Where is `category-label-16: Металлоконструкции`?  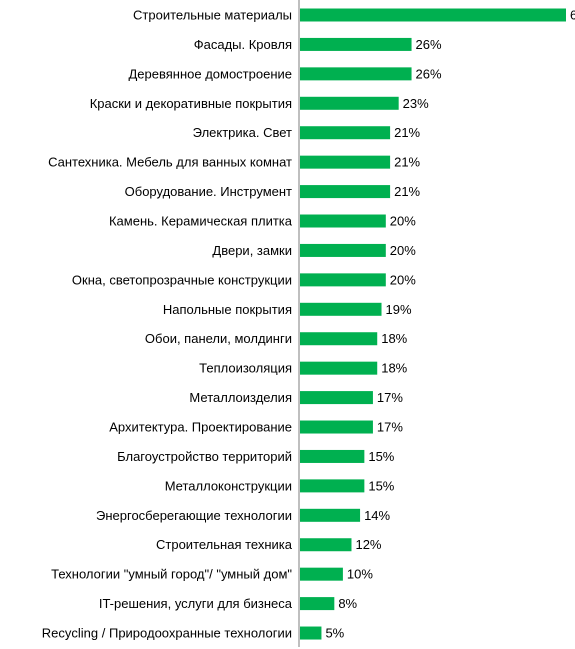
category-label-16: Металлоконструкции is located at coordinates (228, 485).